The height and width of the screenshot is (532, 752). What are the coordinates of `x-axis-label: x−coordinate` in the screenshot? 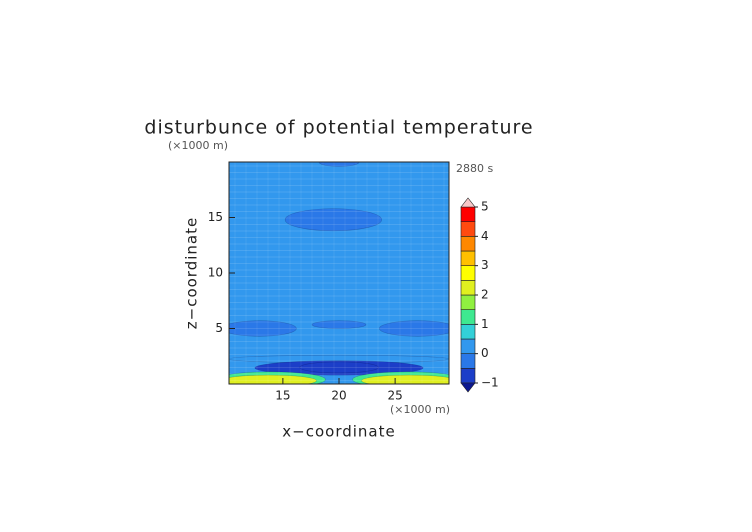 It's located at (338, 432).